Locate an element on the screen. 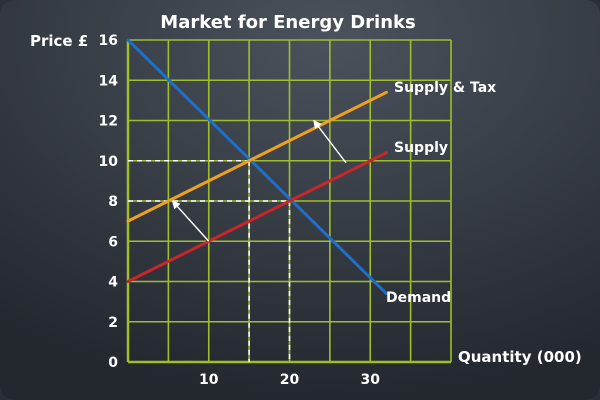 The image size is (600, 400). y-tick-label: 12 is located at coordinates (108, 122).